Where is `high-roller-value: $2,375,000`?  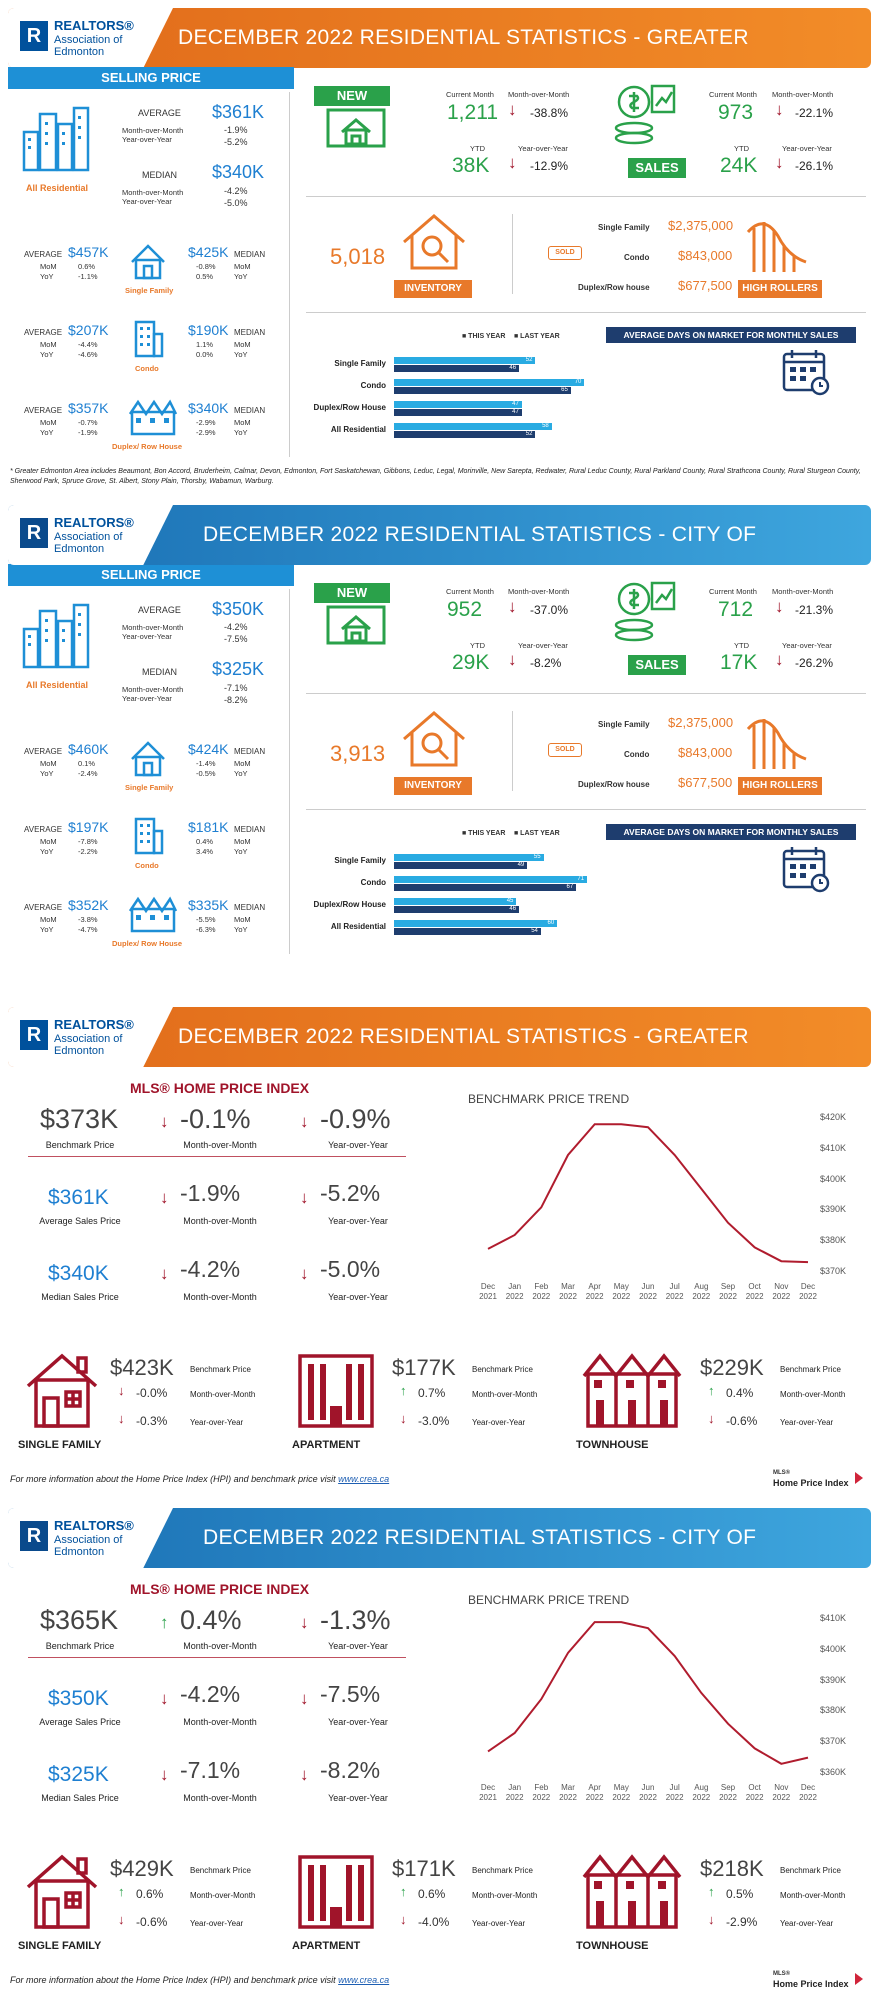 high-roller-value: $2,375,000 is located at coordinates (701, 722).